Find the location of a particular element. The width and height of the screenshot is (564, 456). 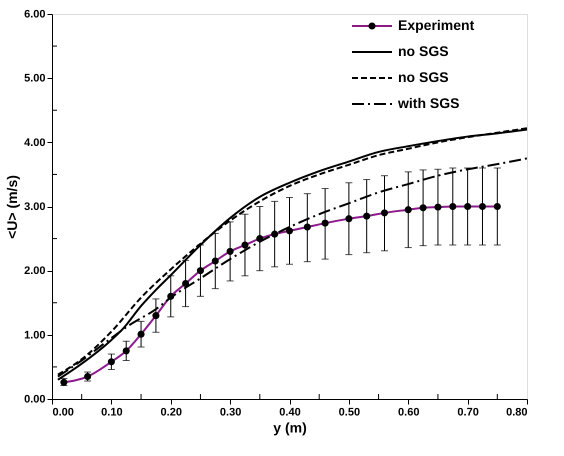

x-tick-label: 0.70 is located at coordinates (468, 412).